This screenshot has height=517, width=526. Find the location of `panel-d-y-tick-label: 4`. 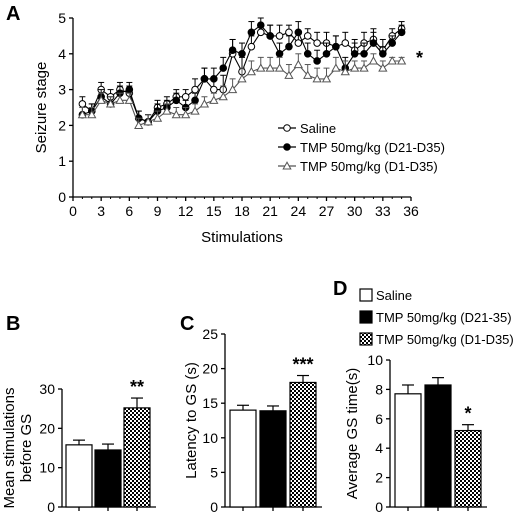

panel-d-y-tick-label: 4 is located at coordinates (379, 448).